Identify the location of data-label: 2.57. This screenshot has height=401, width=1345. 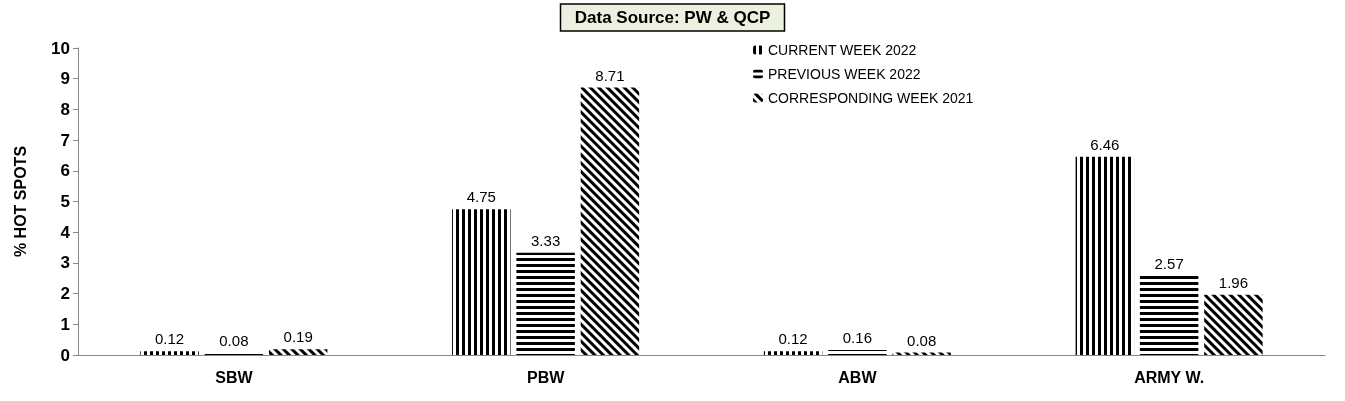
(1169, 264).